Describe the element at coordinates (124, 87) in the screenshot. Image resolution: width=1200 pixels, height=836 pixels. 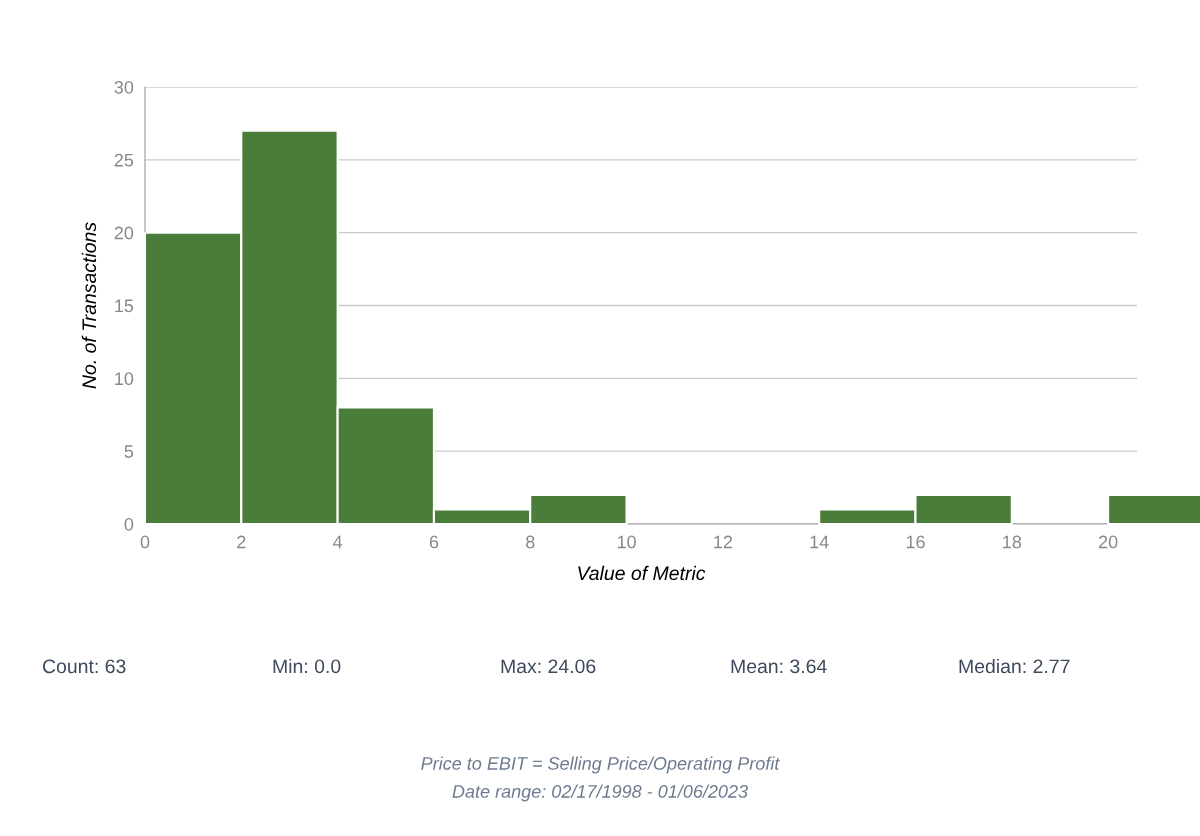
I see `y-tick-label: 30` at that location.